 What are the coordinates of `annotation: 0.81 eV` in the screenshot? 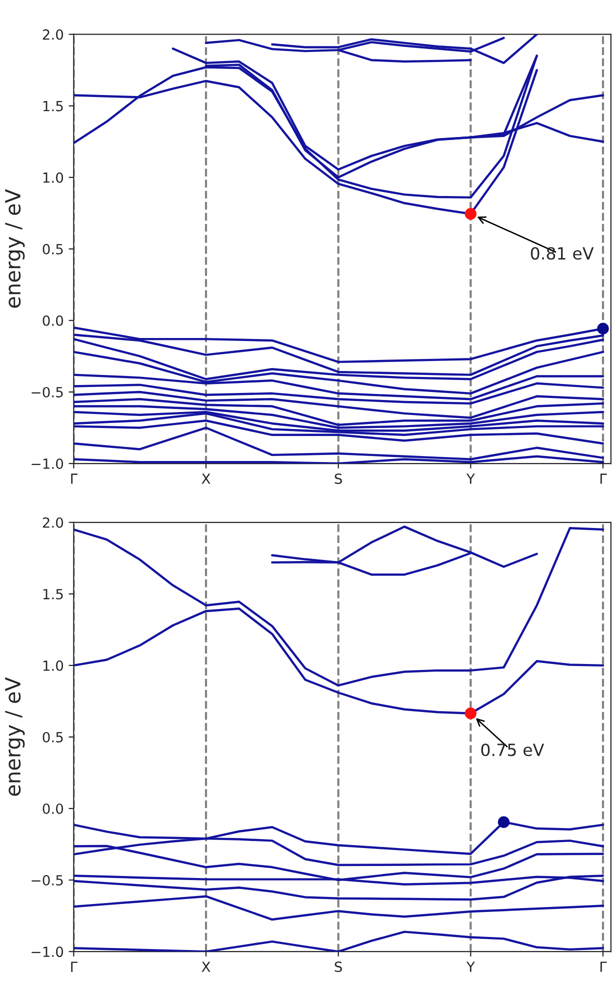 It's located at (562, 253).